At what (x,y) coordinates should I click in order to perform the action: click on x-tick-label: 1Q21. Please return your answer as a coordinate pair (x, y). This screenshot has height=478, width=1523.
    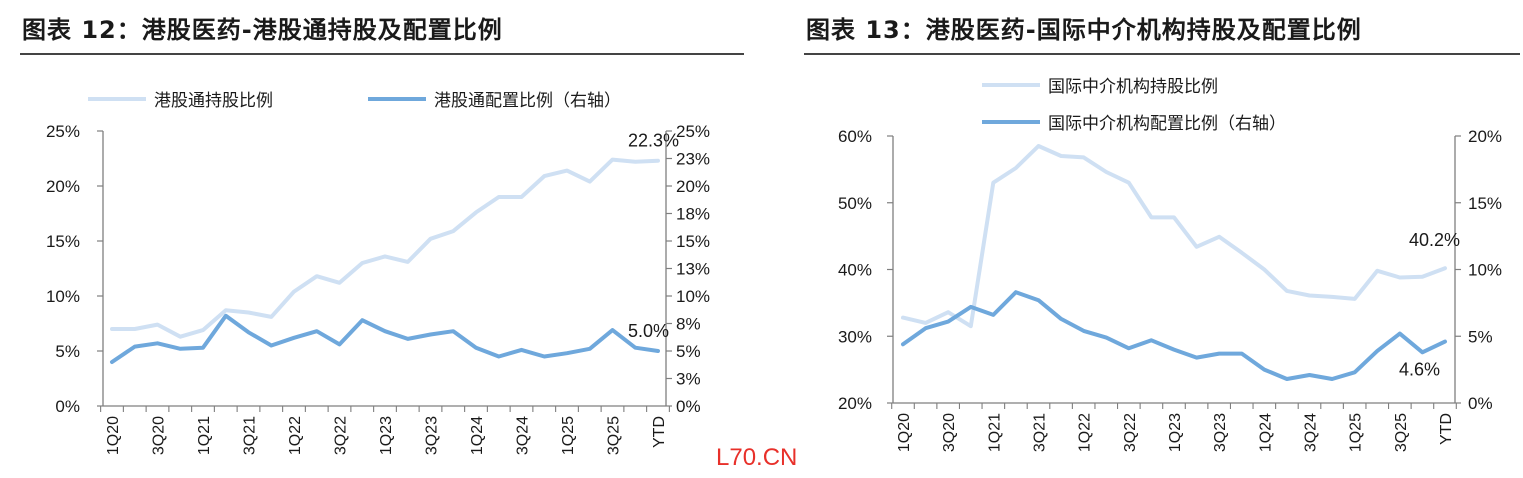
    Looking at the image, I should click on (204, 435).